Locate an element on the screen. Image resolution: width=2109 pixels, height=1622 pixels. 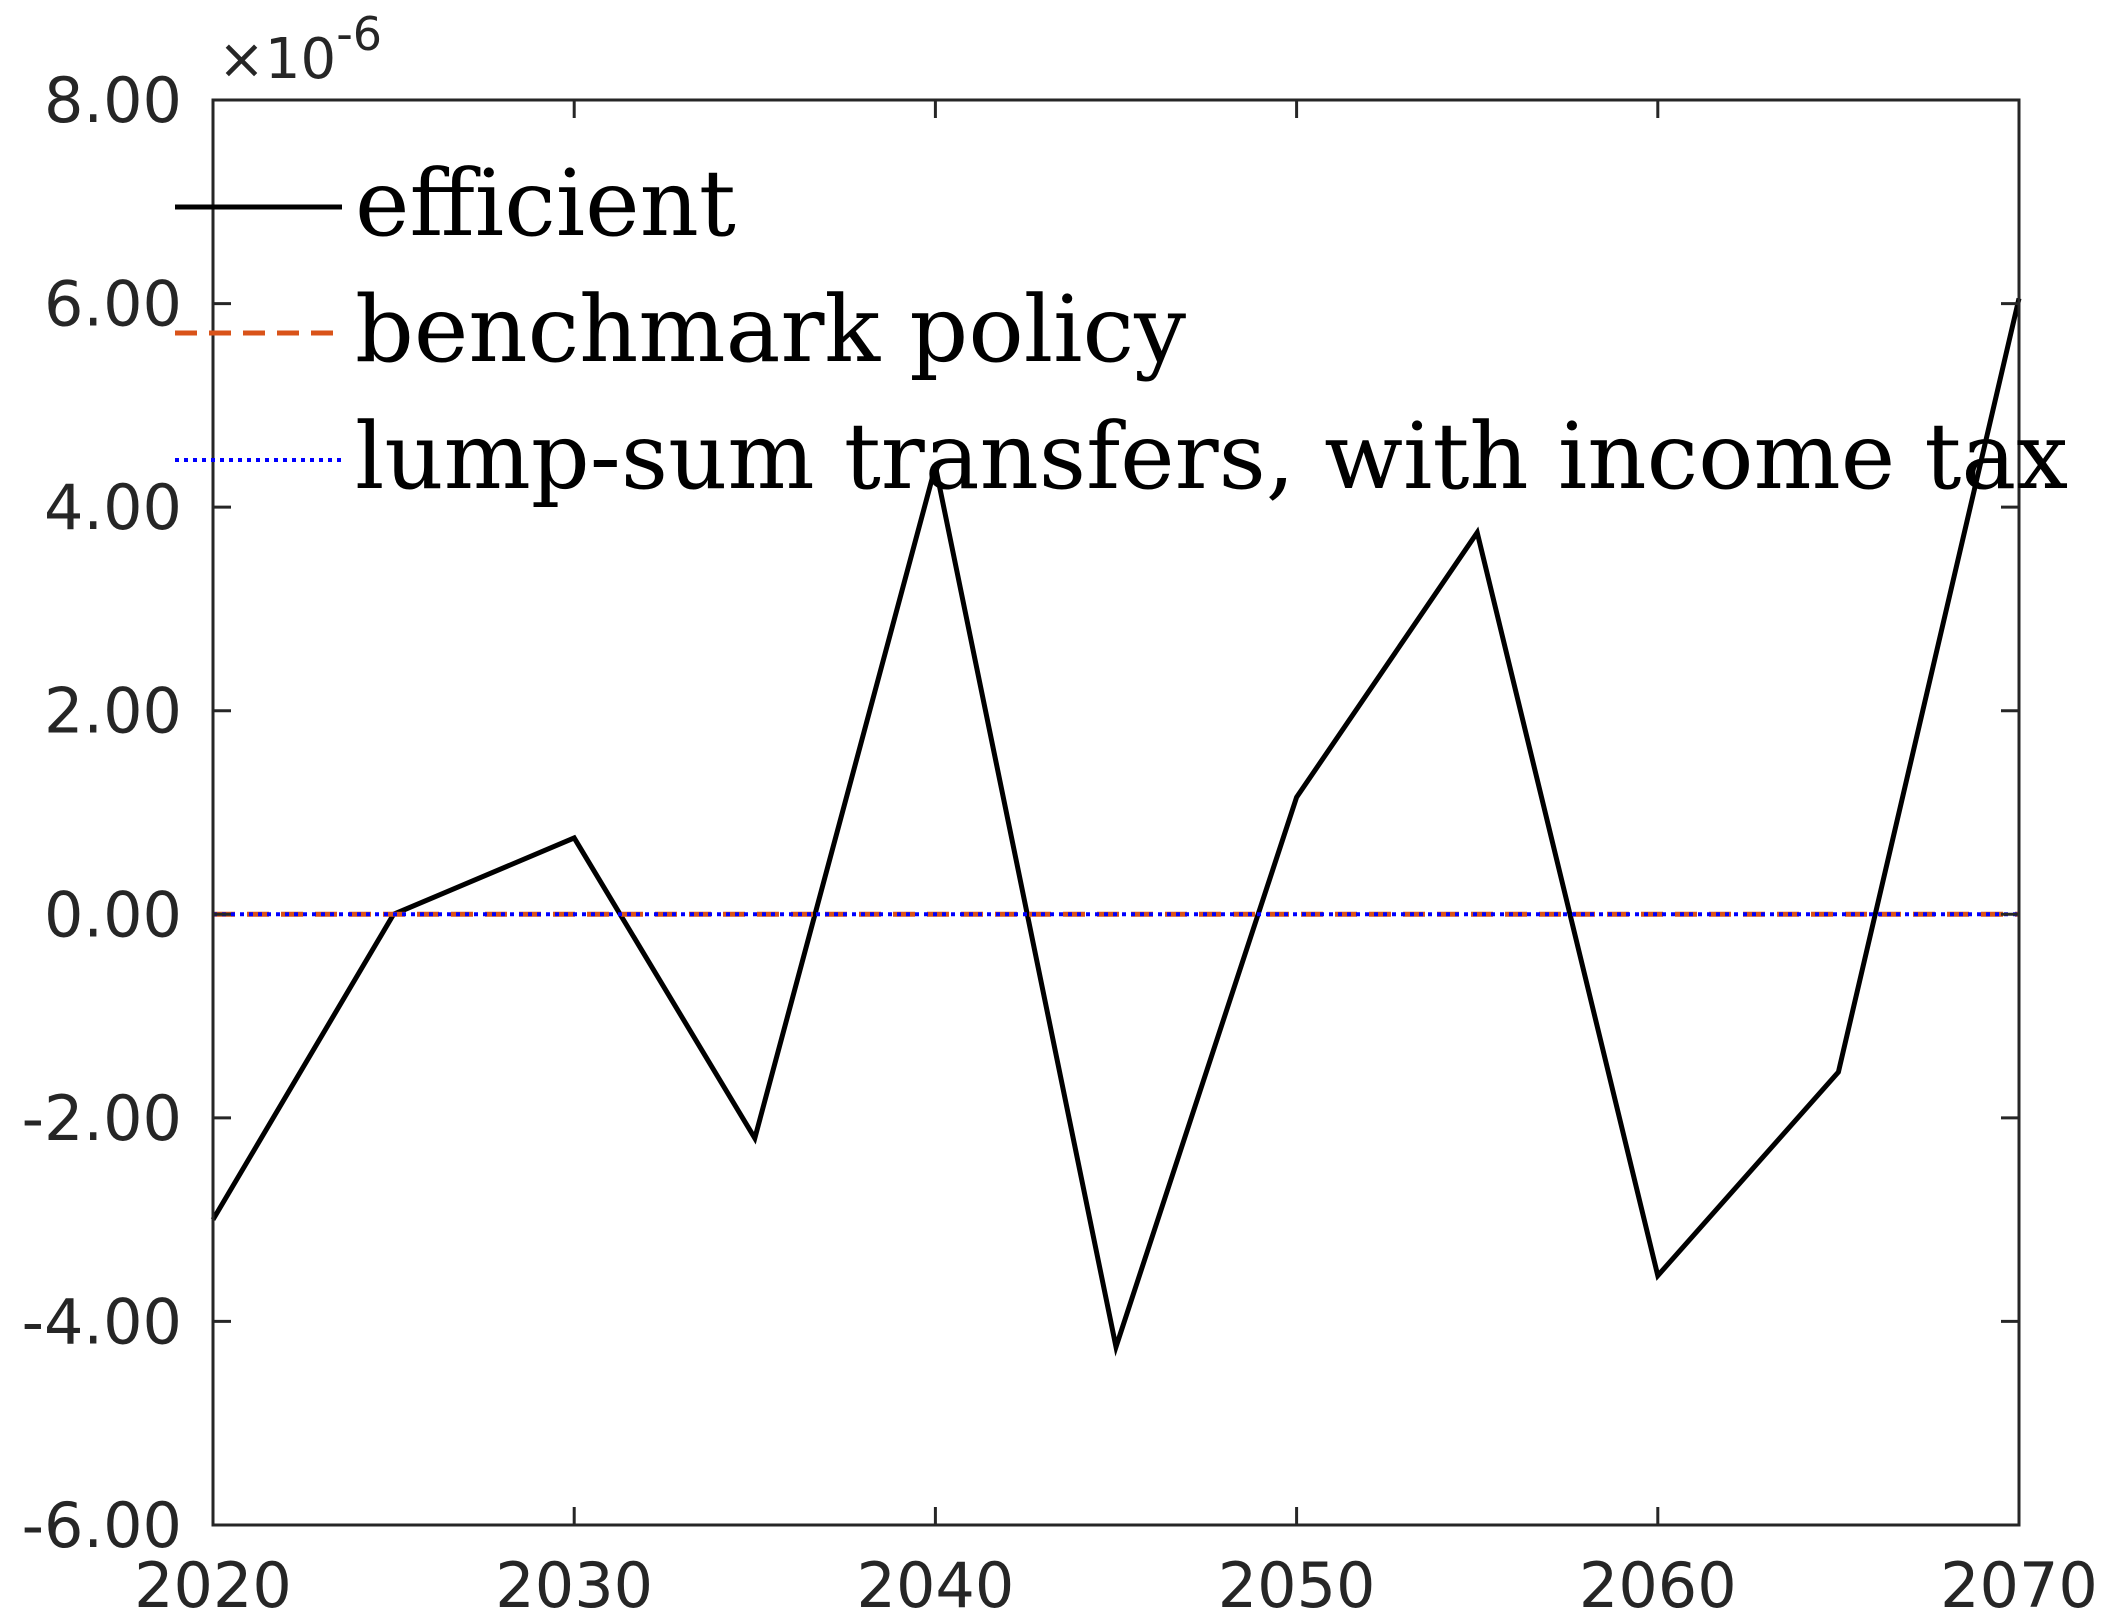
x-tick-label-2020: 2020 is located at coordinates (213, 1585).